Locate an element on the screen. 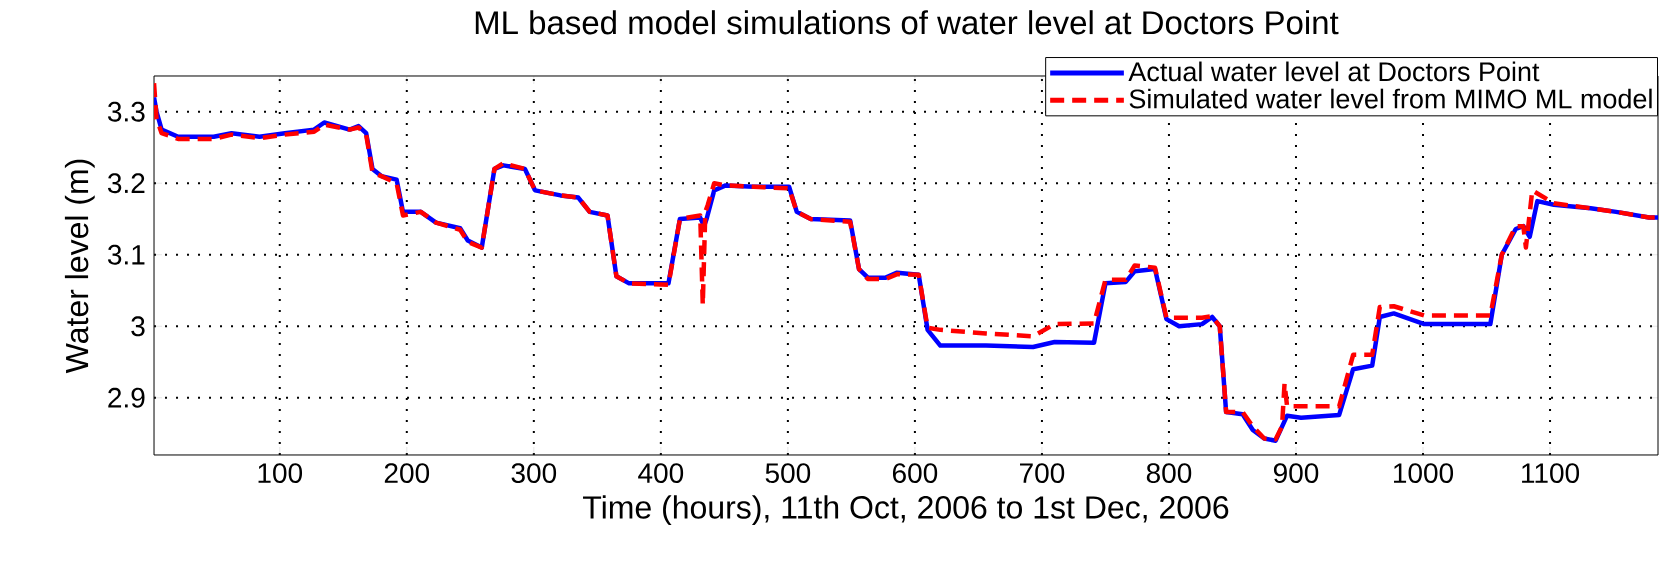 This screenshot has height=570, width=1660. x-tick-label: 900 is located at coordinates (1296, 473).